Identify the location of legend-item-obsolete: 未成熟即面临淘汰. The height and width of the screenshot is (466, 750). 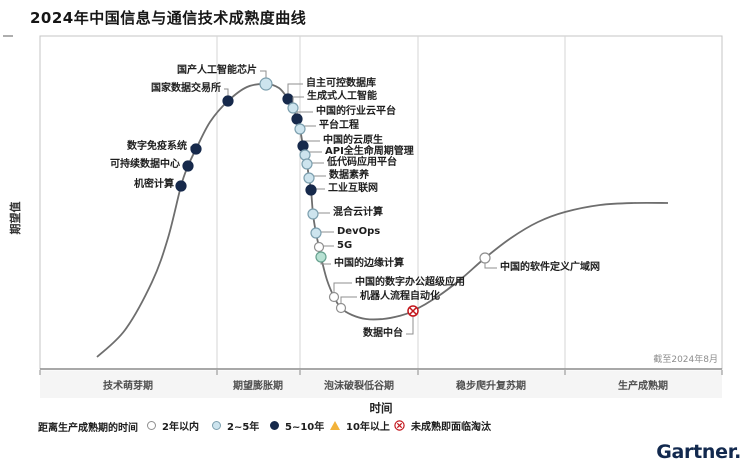
(442, 425).